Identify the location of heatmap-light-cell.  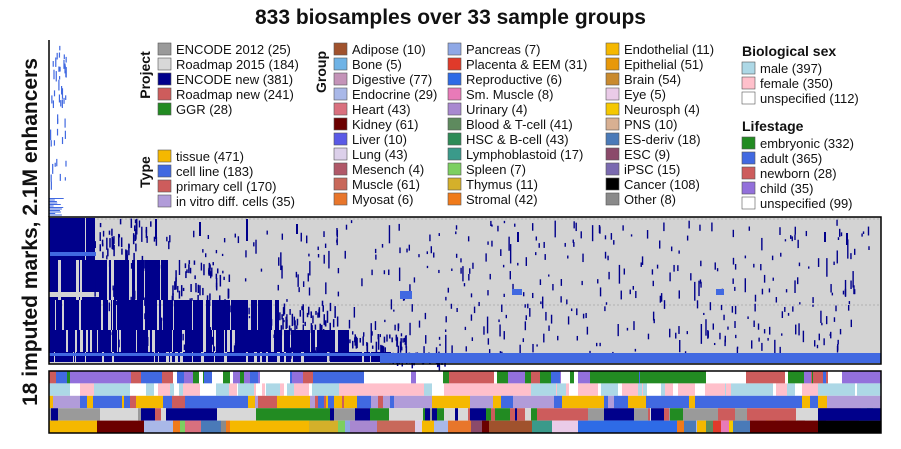
(73, 254).